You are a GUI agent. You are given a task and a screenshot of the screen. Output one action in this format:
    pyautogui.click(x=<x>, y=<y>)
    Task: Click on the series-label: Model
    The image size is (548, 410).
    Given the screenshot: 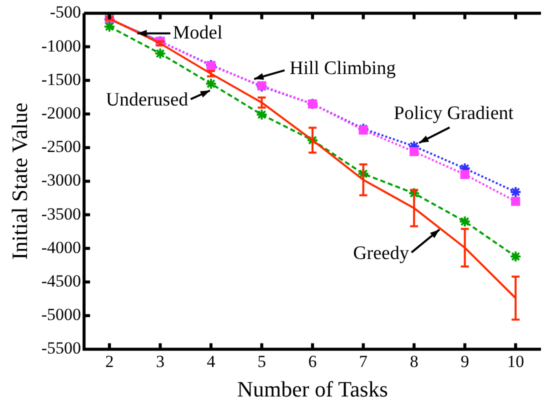 What is the action you would take?
    pyautogui.click(x=197, y=33)
    